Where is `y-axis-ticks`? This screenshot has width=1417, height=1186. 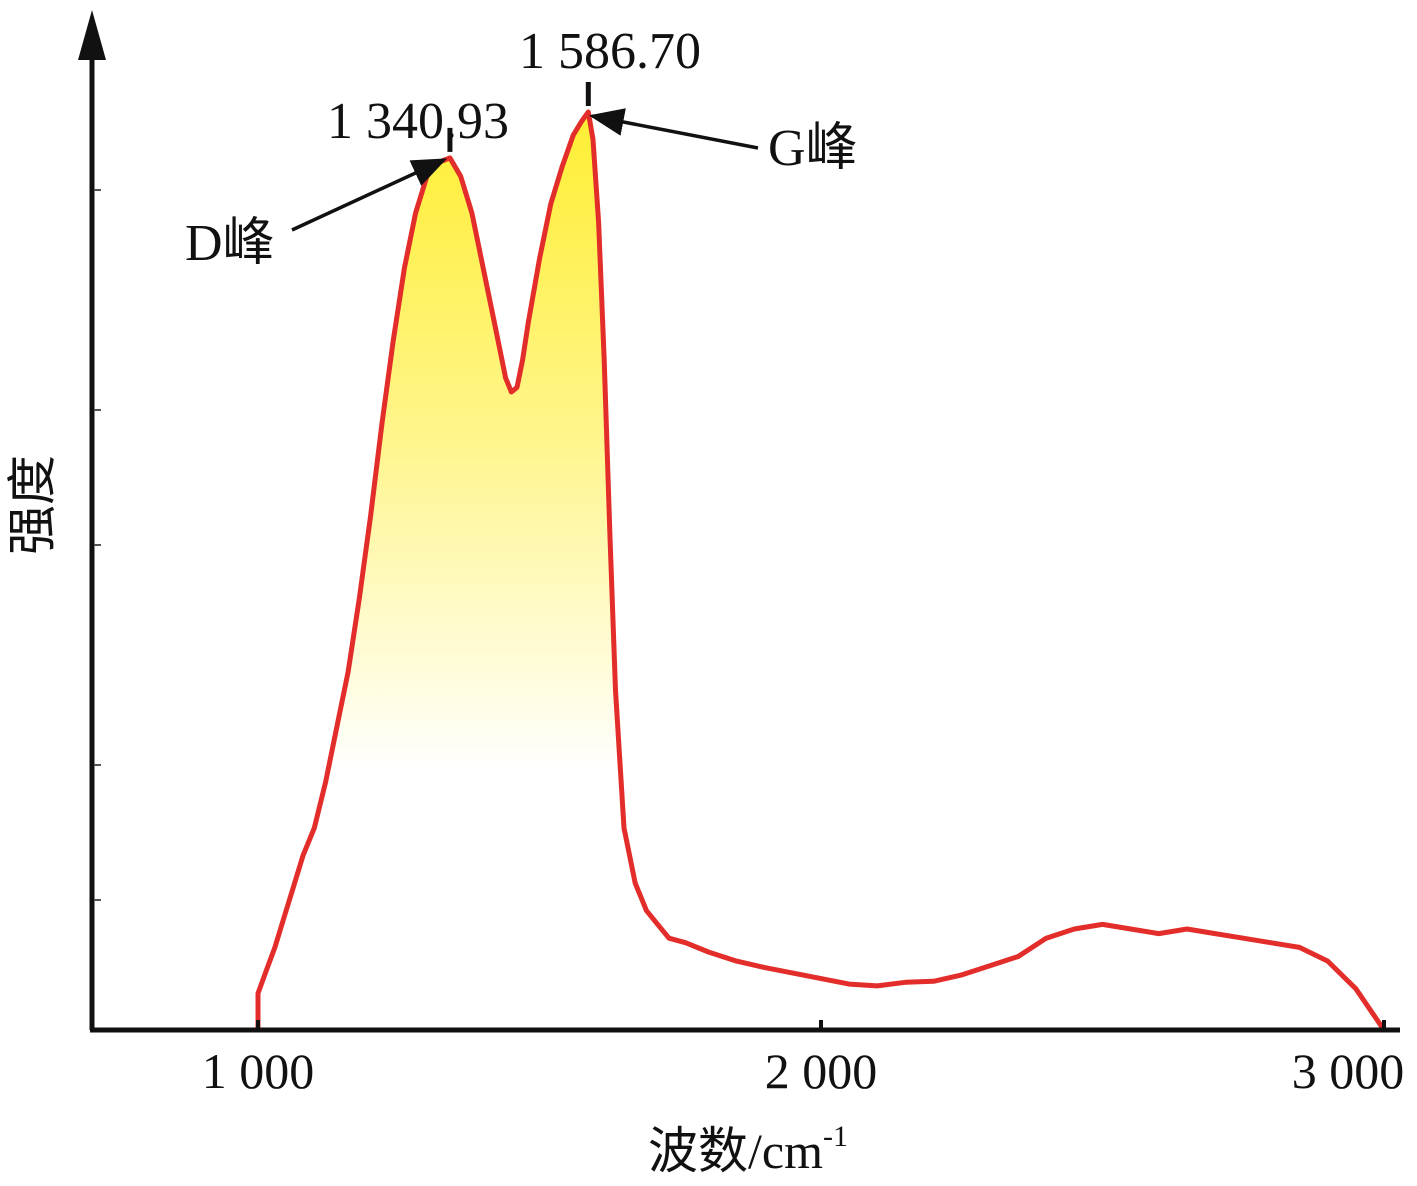
y-axis-ticks is located at coordinates (97, 545).